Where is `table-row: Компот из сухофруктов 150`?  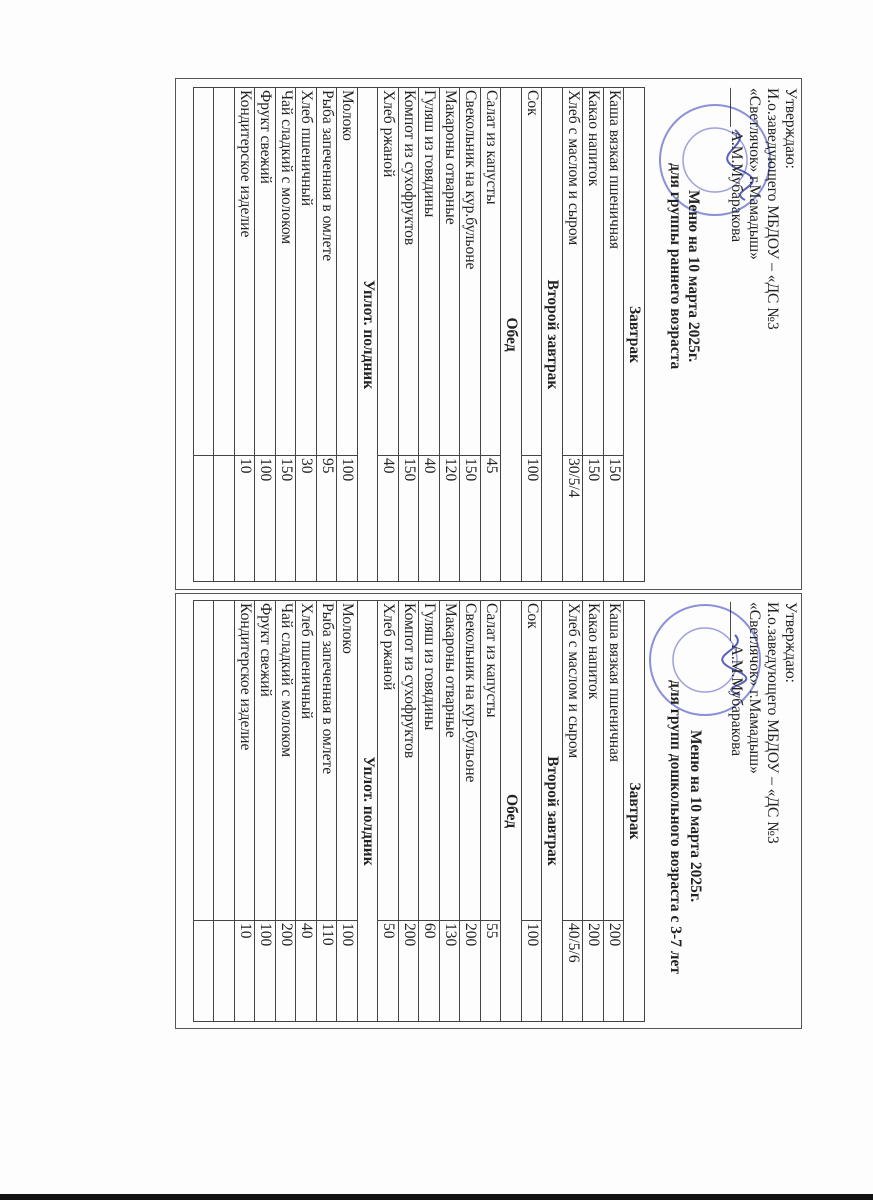 table-row: Компот из сухофруктов 150 is located at coordinates (408, 334).